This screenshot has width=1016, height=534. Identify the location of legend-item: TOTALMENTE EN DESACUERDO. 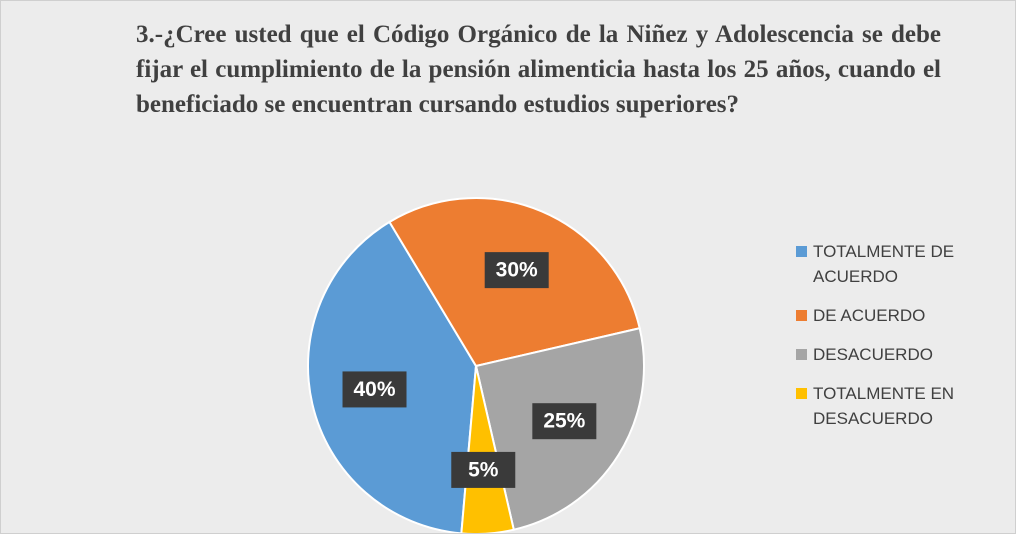
(896, 406).